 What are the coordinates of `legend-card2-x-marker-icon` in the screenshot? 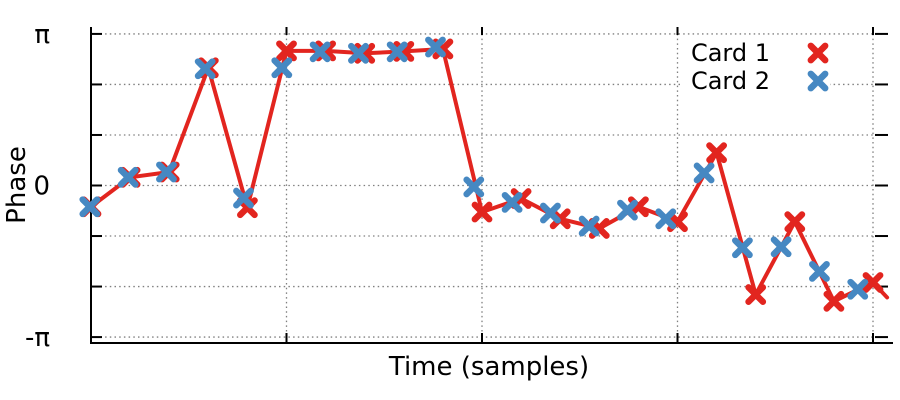 It's located at (818, 81).